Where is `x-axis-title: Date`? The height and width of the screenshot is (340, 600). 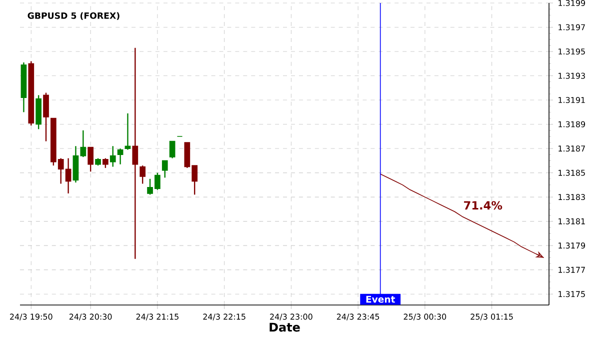
x-axis-title: Date is located at coordinates (285, 327).